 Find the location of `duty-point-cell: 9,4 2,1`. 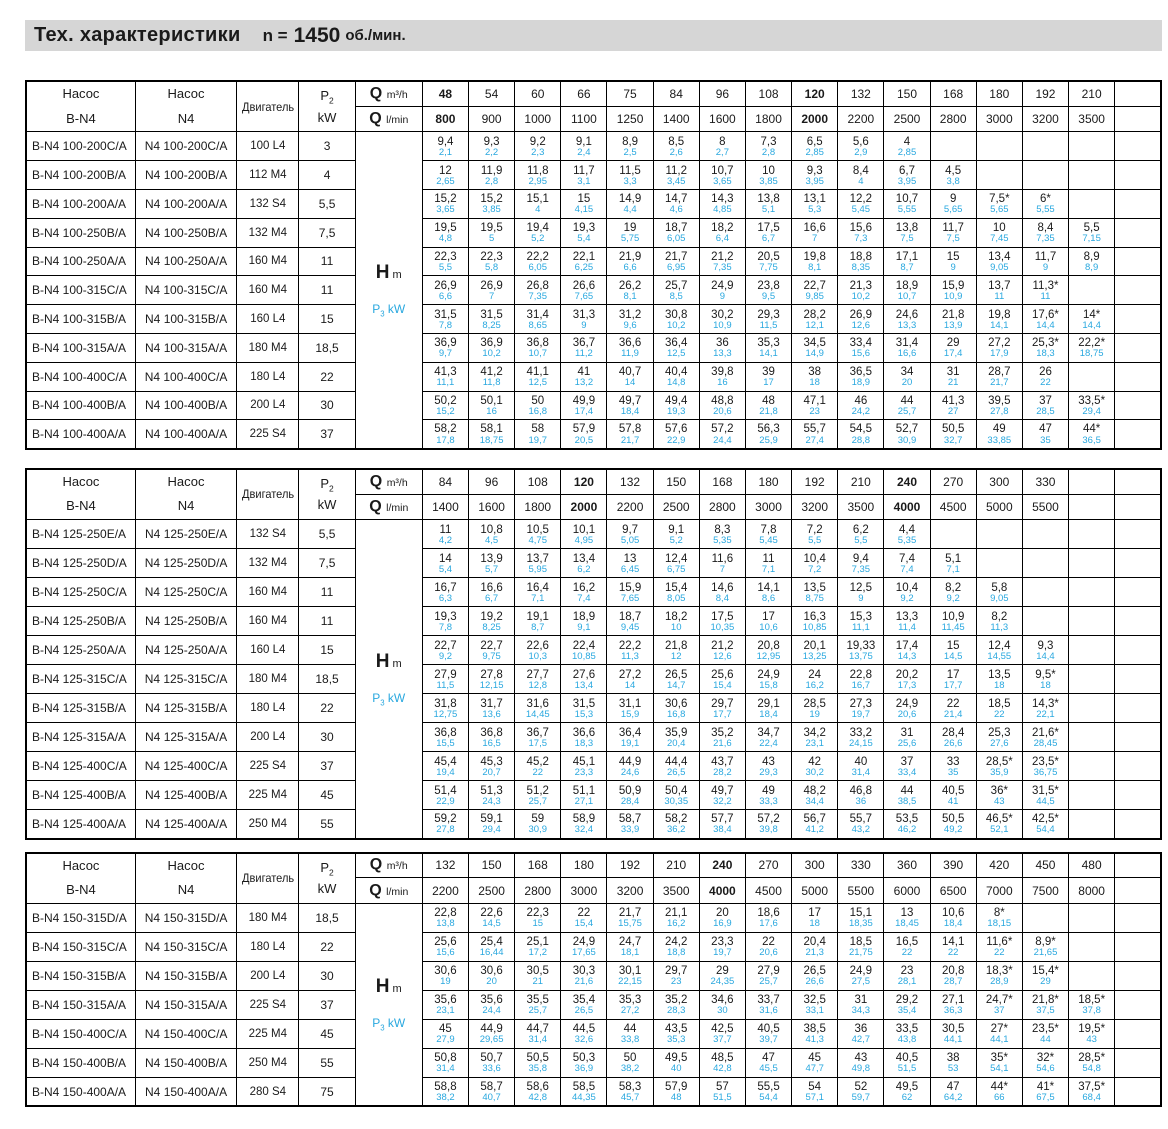

duty-point-cell: 9,4 2,1 is located at coordinates (445, 146).